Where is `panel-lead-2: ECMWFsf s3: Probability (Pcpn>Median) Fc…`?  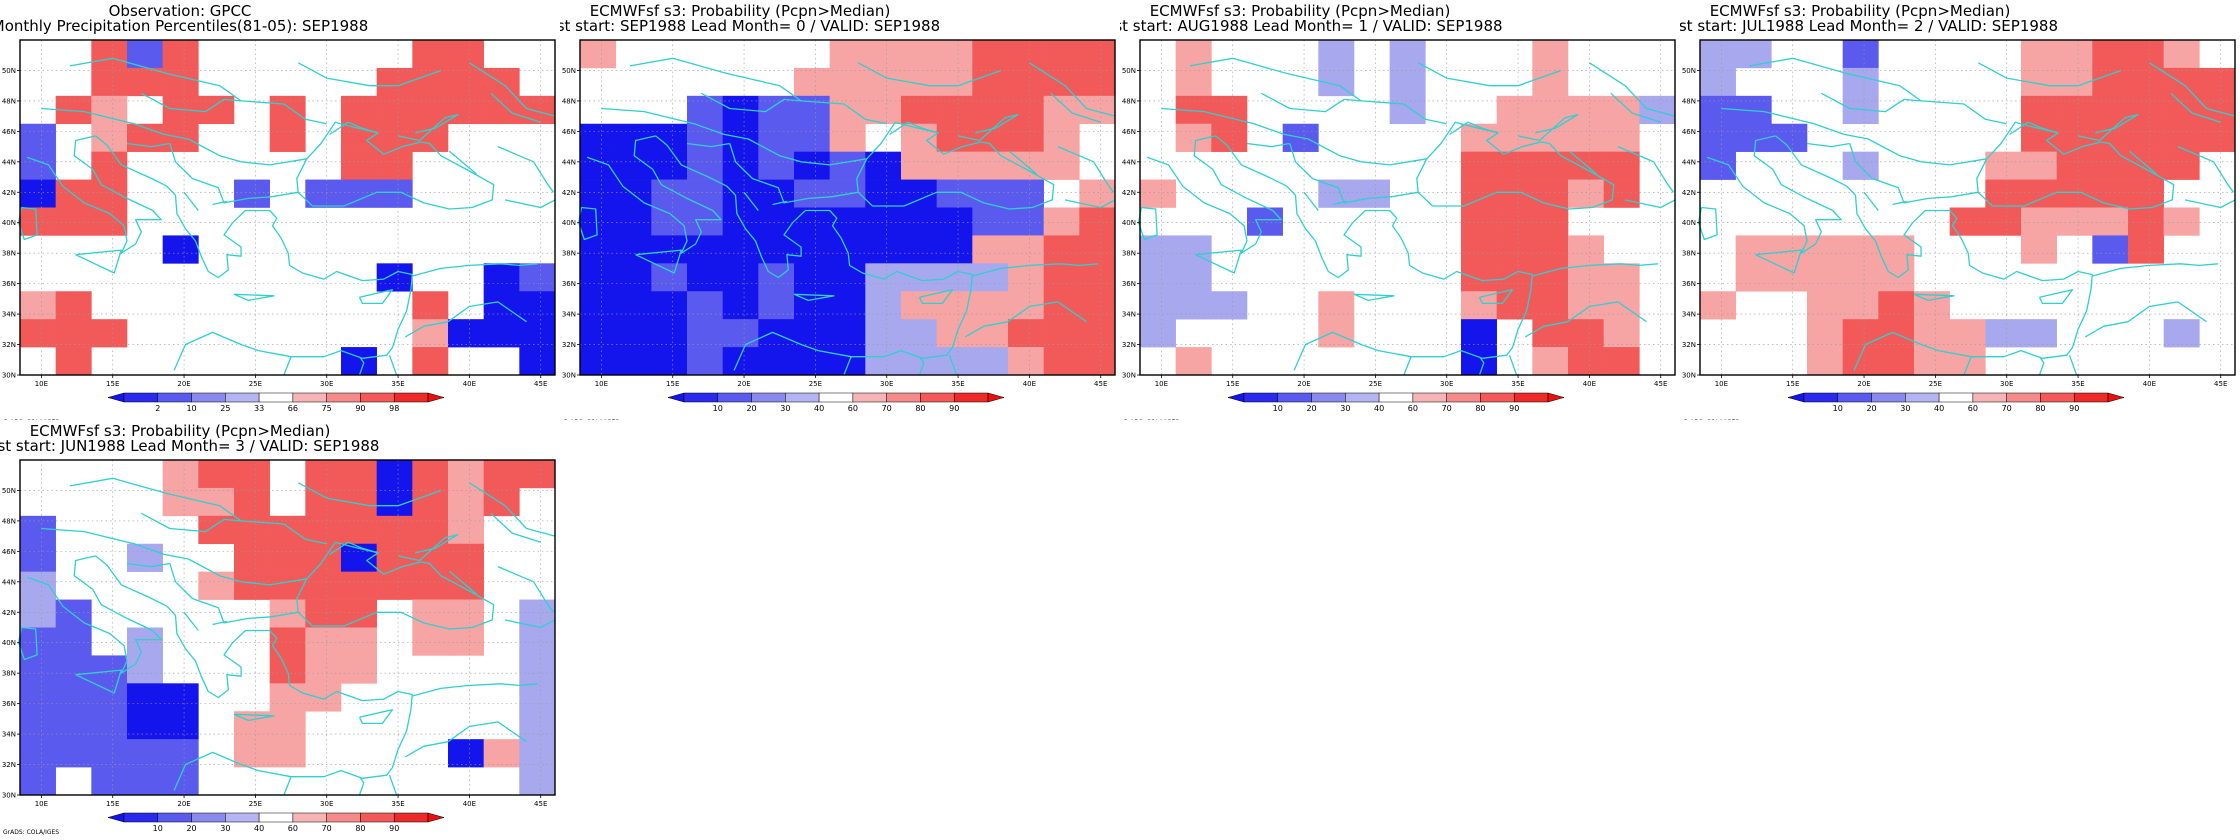 panel-lead-2: ECMWFsf s3: Probability (Pcpn>Median) Fc… is located at coordinates (1960, 210).